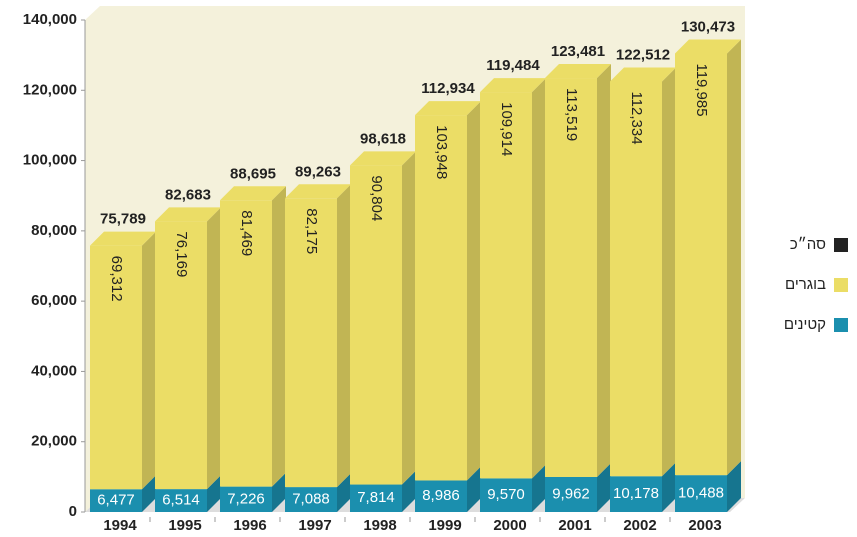  What do you see at coordinates (639, 525) in the screenshot?
I see `x-tick-label: 2002` at bounding box center [639, 525].